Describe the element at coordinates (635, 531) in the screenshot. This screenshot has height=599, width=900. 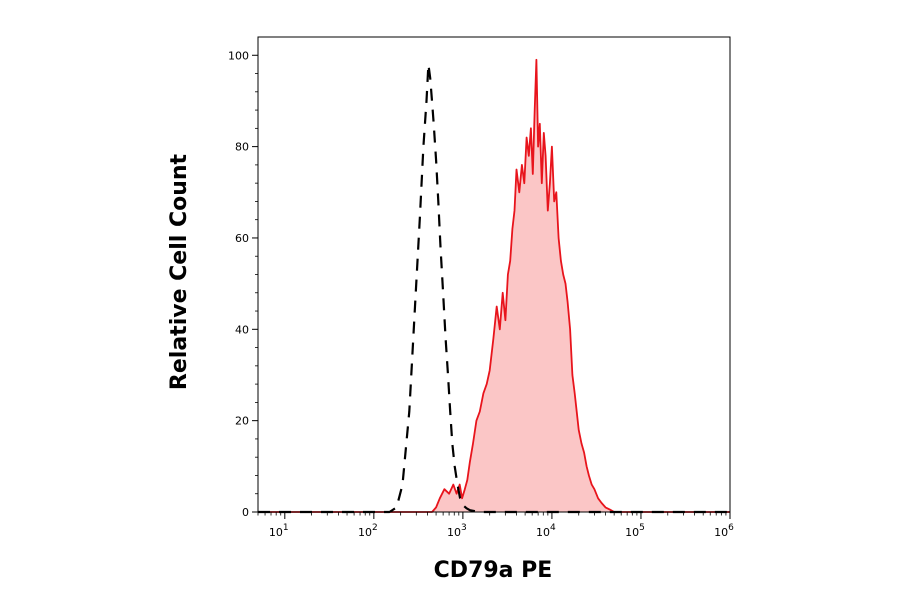
I see `x-tick-label-5: 10⁵` at that location.